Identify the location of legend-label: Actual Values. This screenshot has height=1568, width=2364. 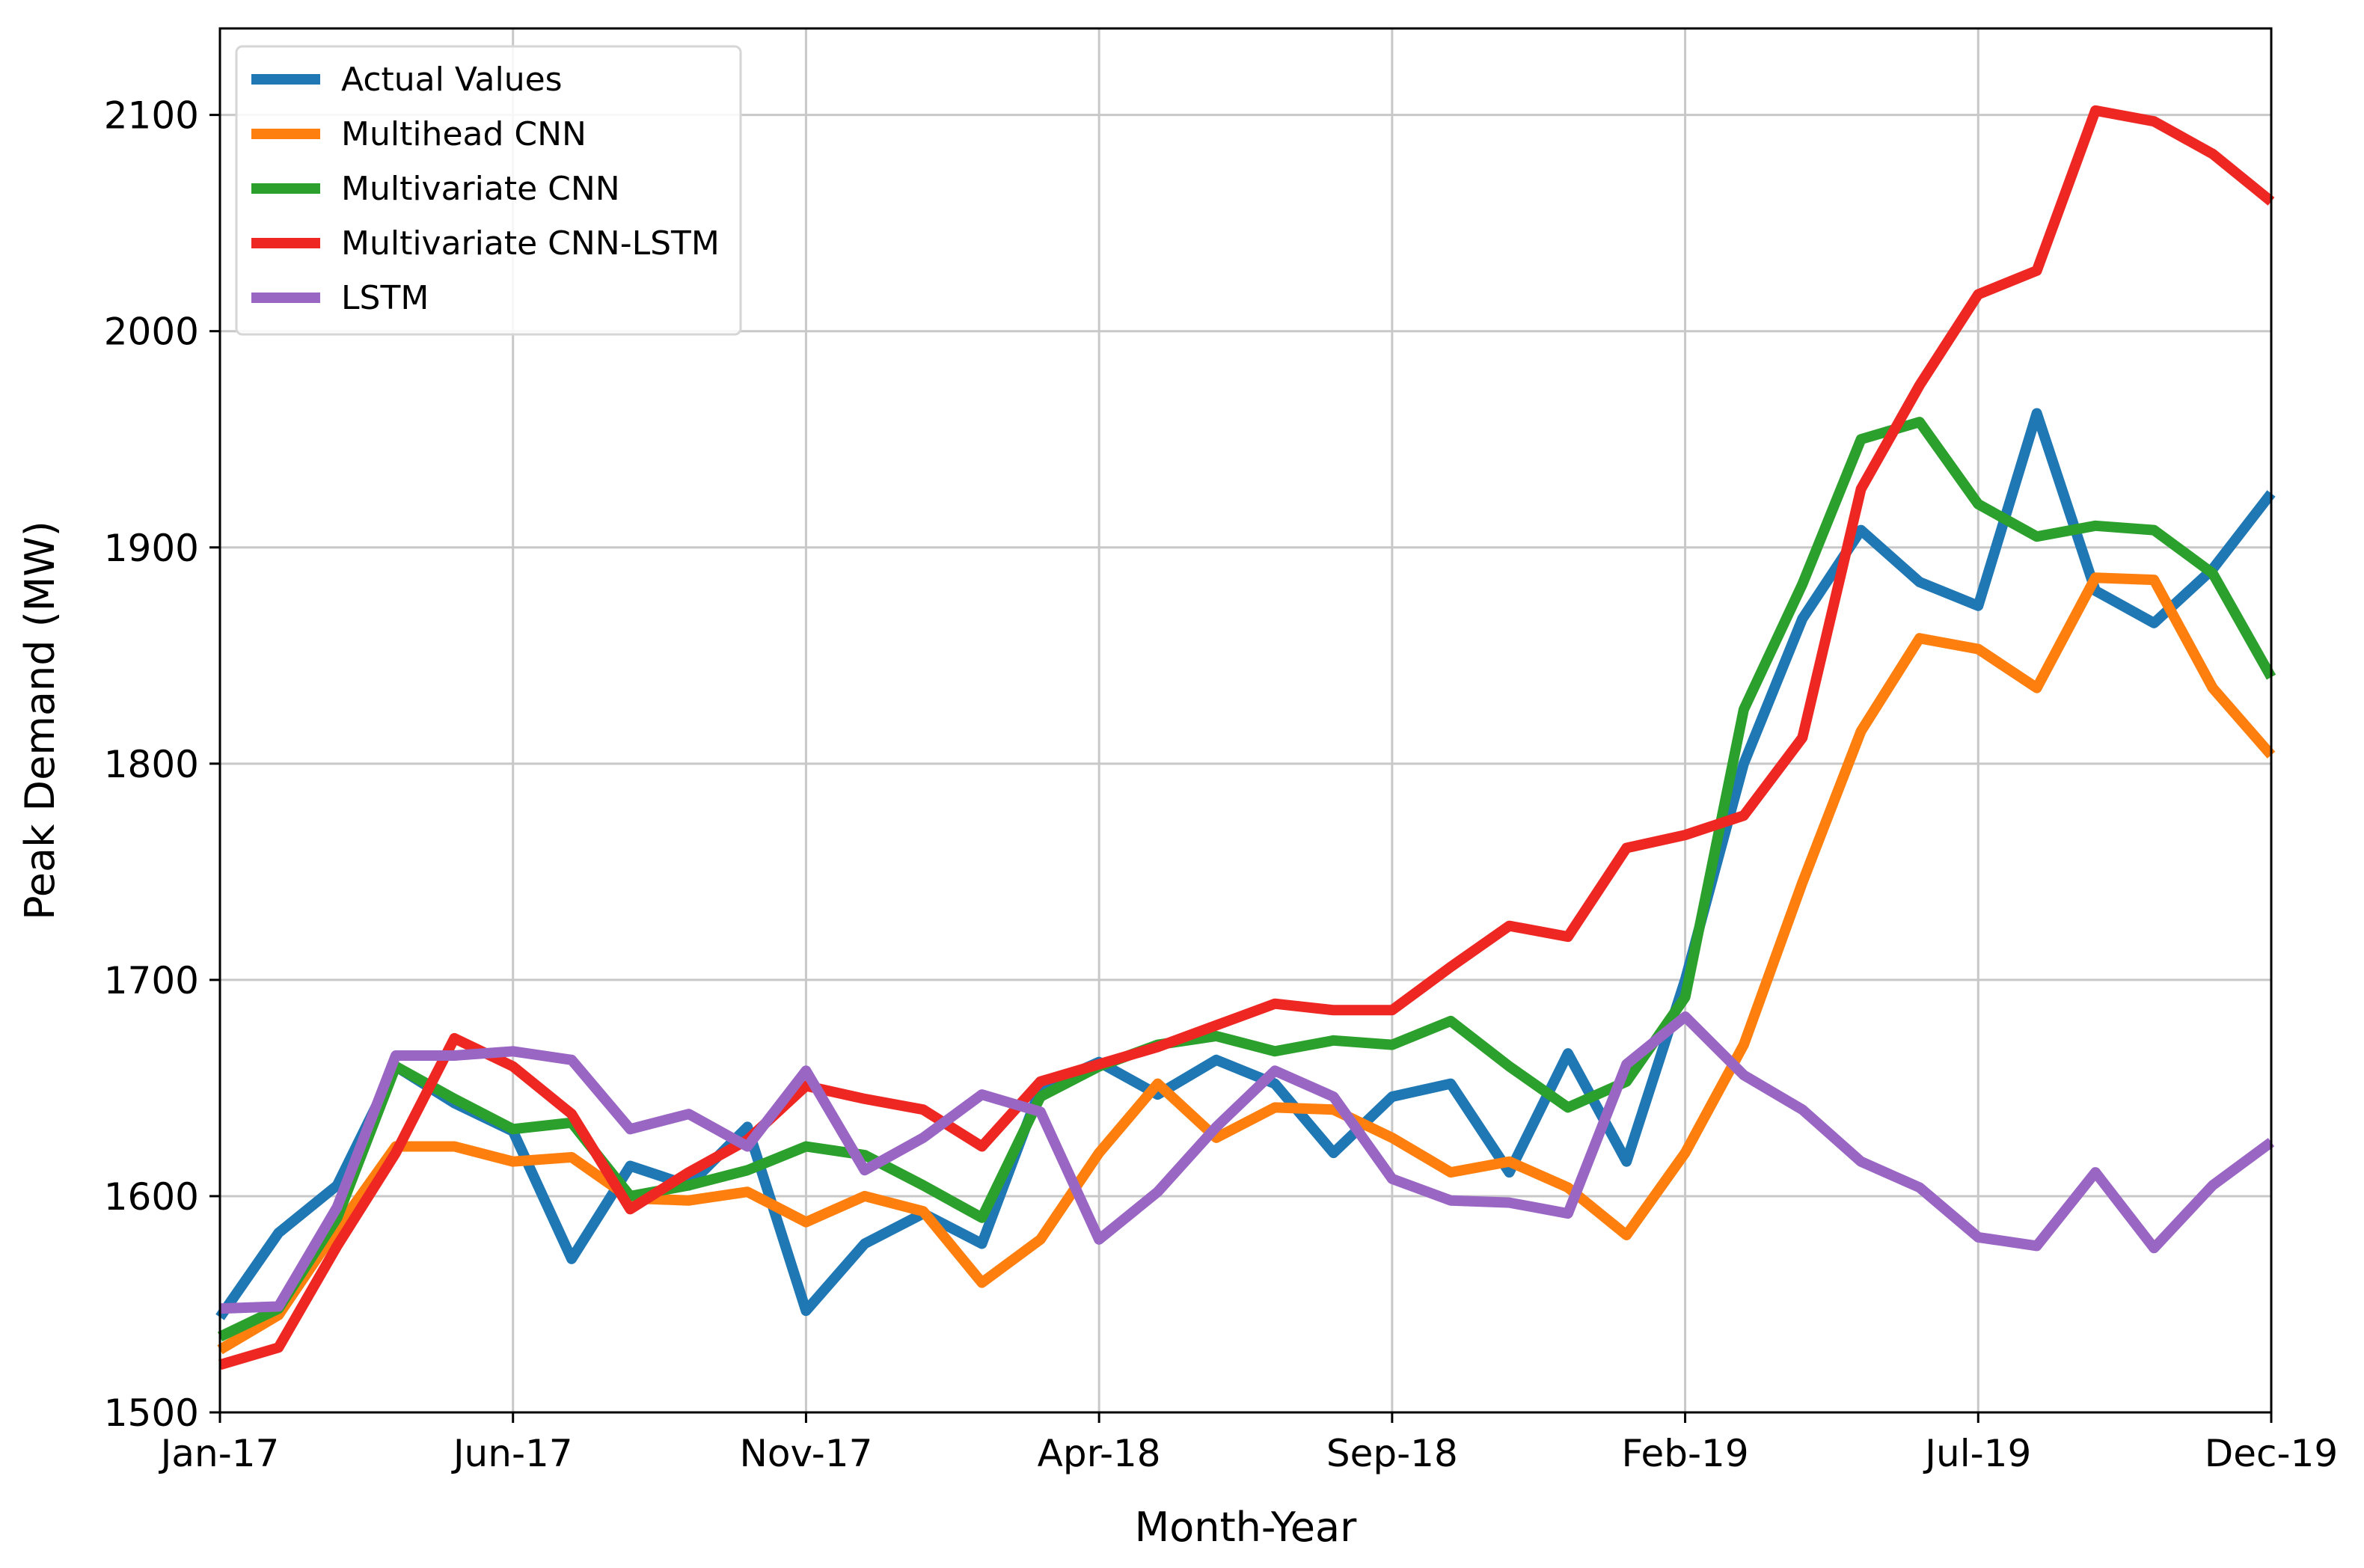
(452, 80).